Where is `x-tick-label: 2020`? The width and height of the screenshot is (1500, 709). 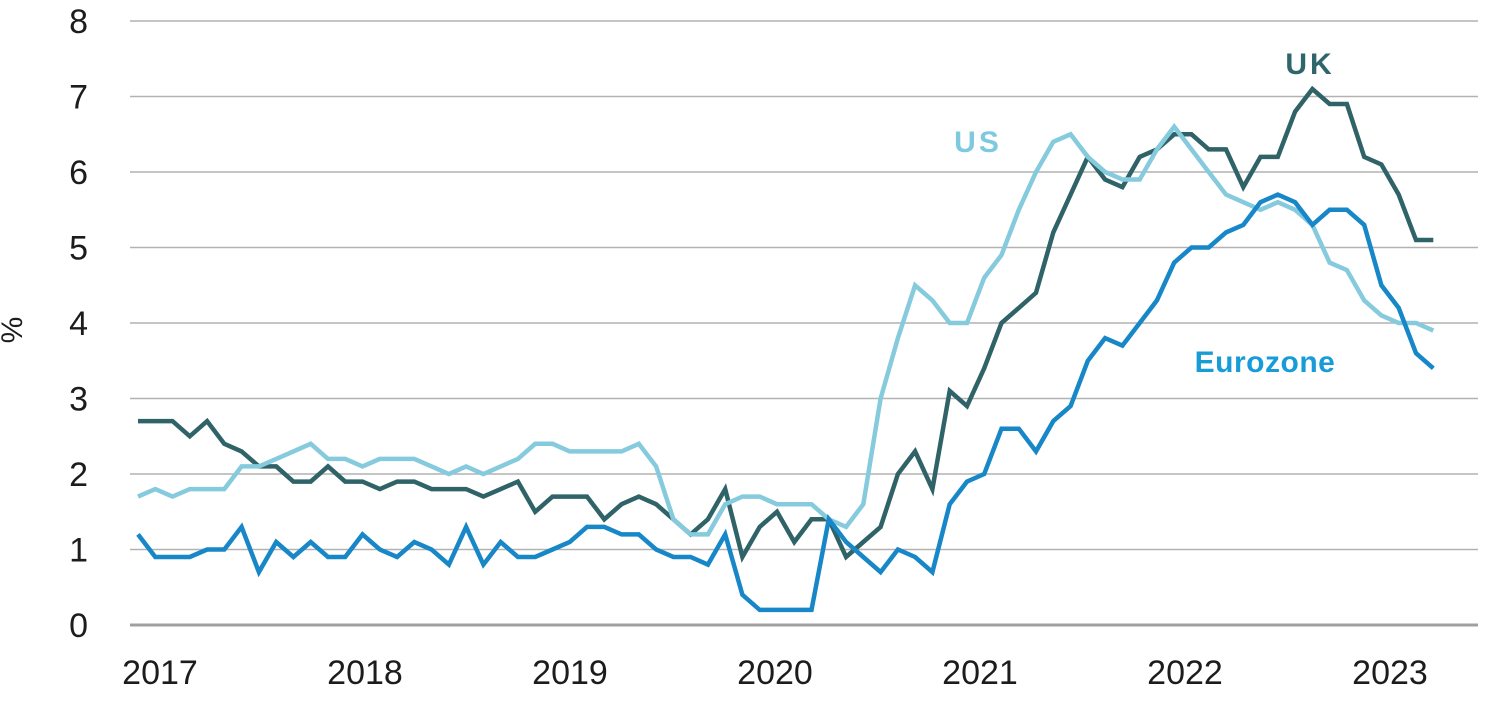
x-tick-label: 2020 is located at coordinates (775, 673).